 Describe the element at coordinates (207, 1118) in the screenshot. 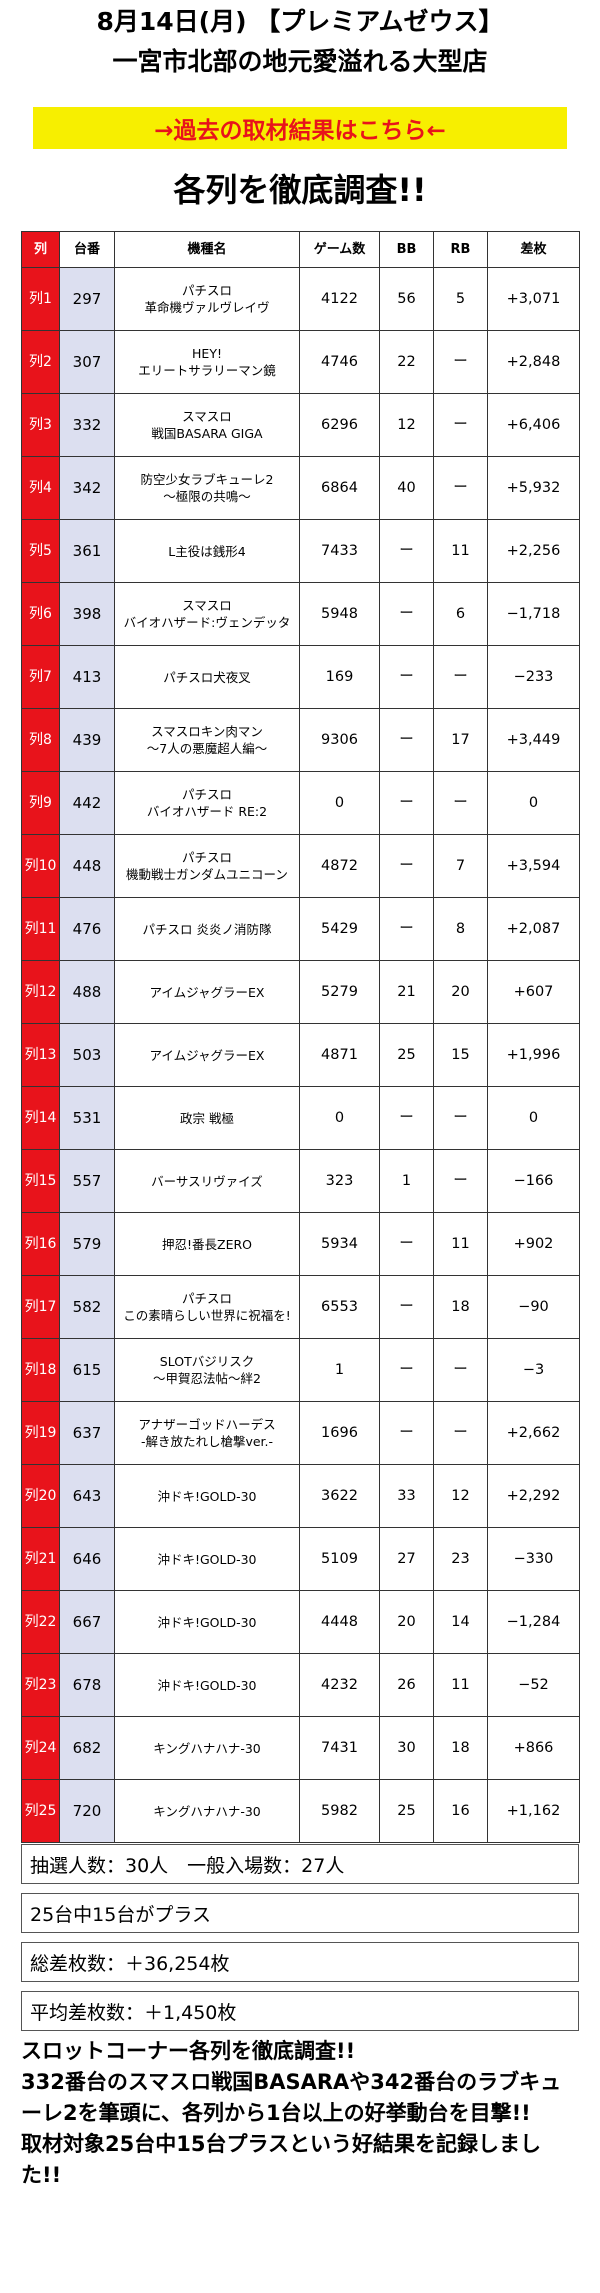

I see `model-name-line: 政宗 戦極` at that location.